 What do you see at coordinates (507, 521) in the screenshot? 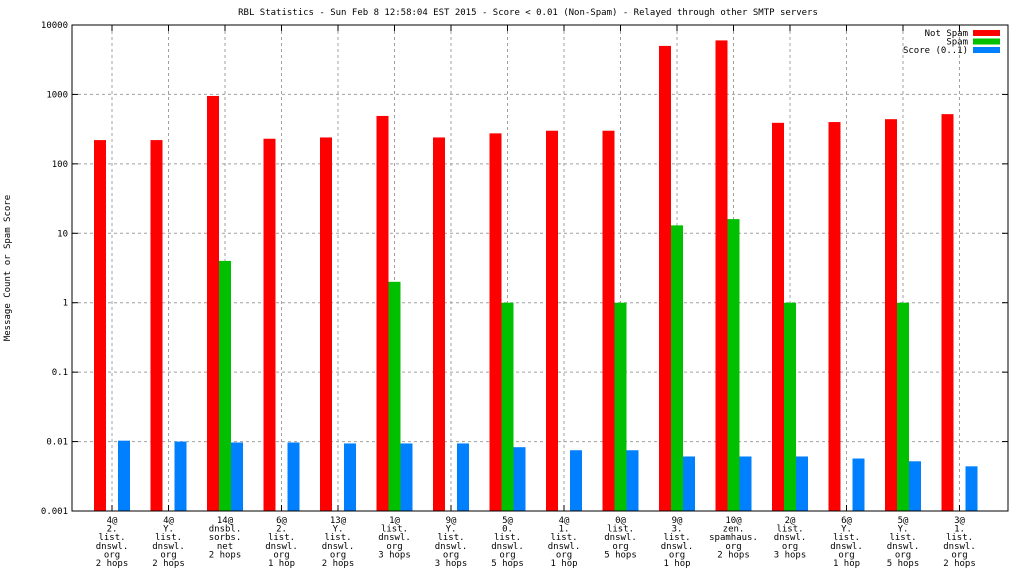
I see `x-tick-label: 5@` at bounding box center [507, 521].